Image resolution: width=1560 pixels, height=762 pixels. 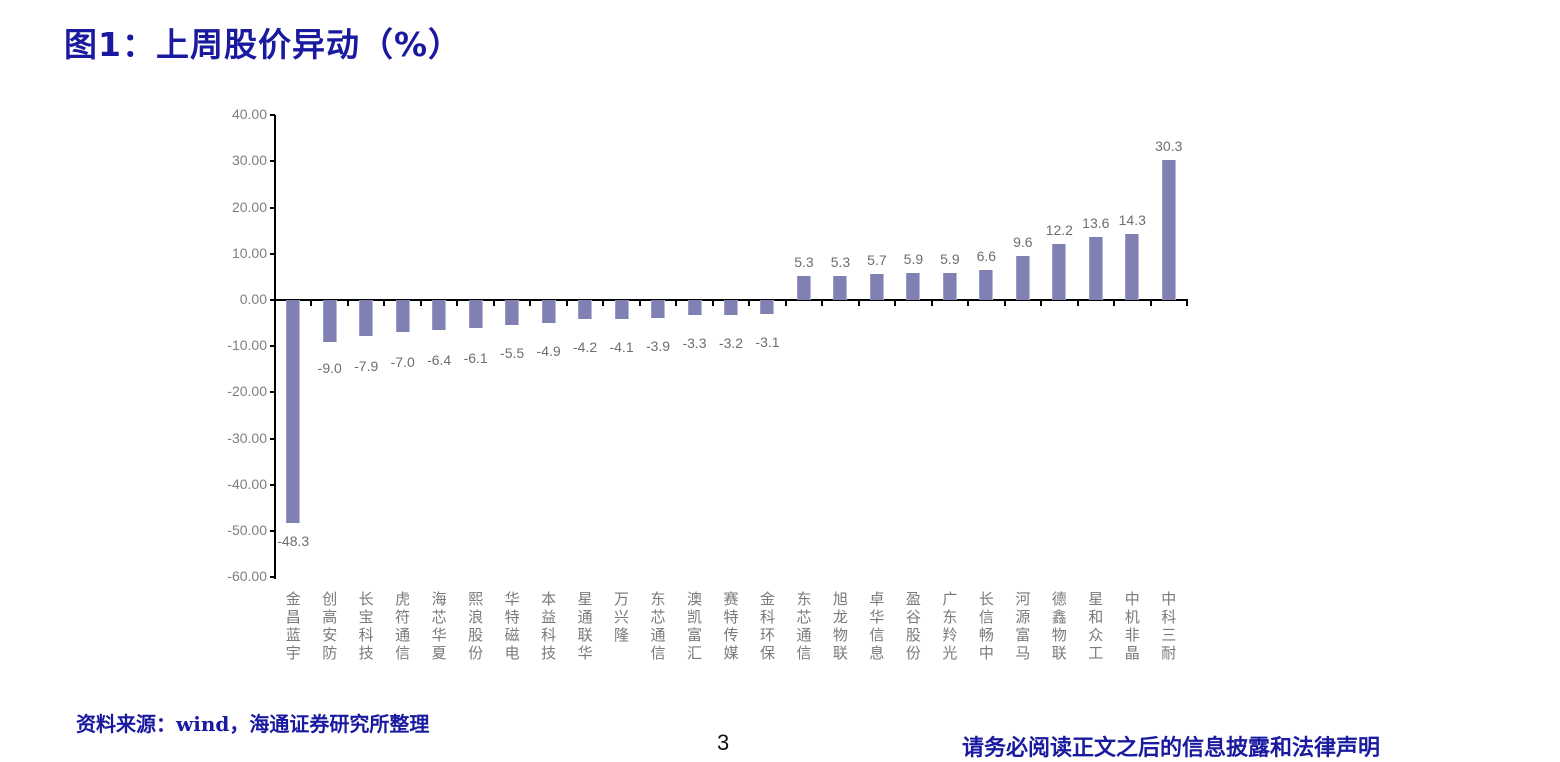 What do you see at coordinates (694, 343) in the screenshot?
I see `bar-value-label: -3.3` at bounding box center [694, 343].